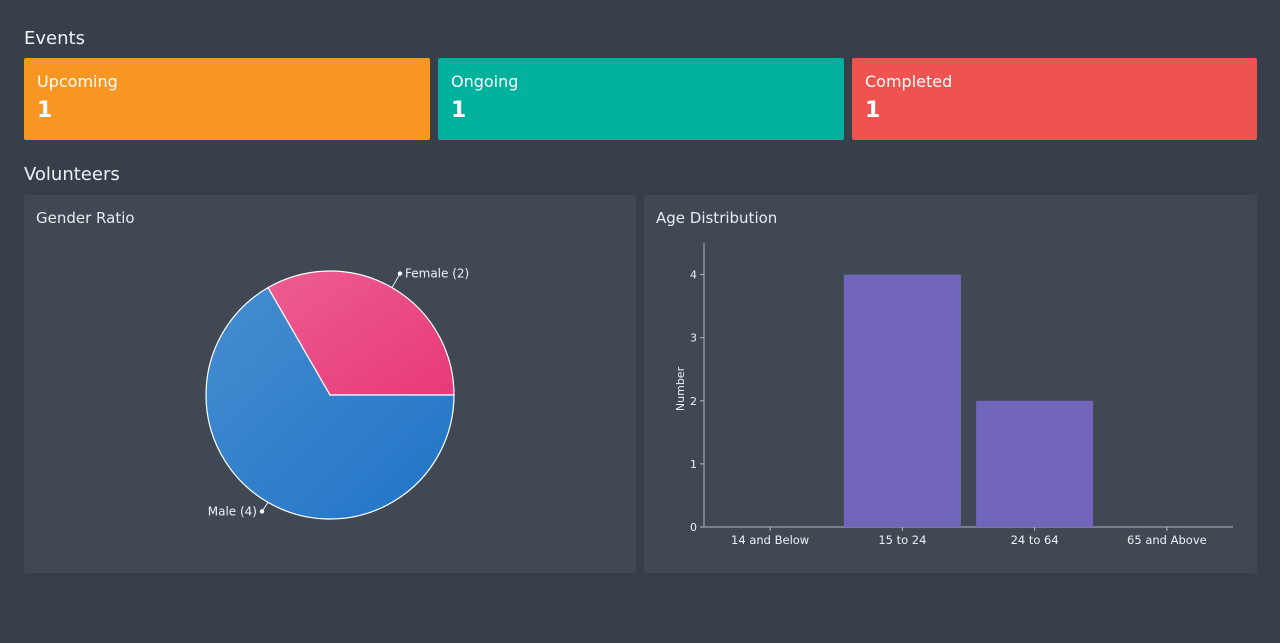 The image size is (1280, 643). I want to click on gender-pie-chart: Female (2) Male (4), so click(337, 393).